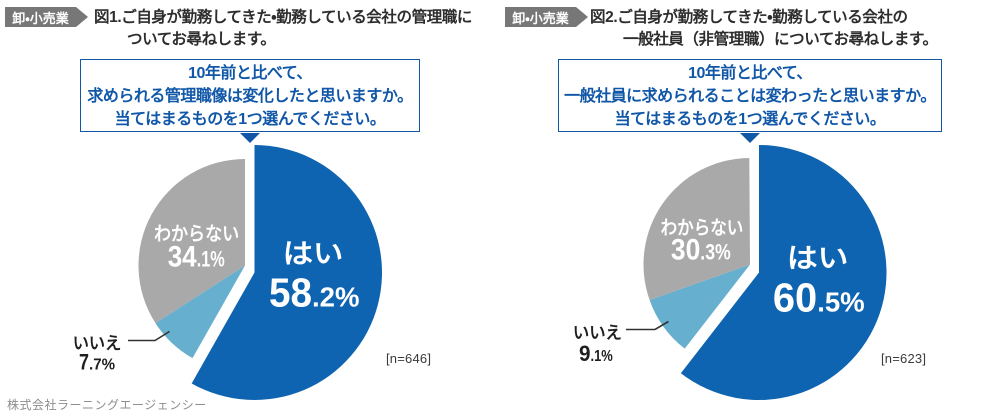  I want to click on unknown-slice-percent: 30.3%, so click(701, 250).